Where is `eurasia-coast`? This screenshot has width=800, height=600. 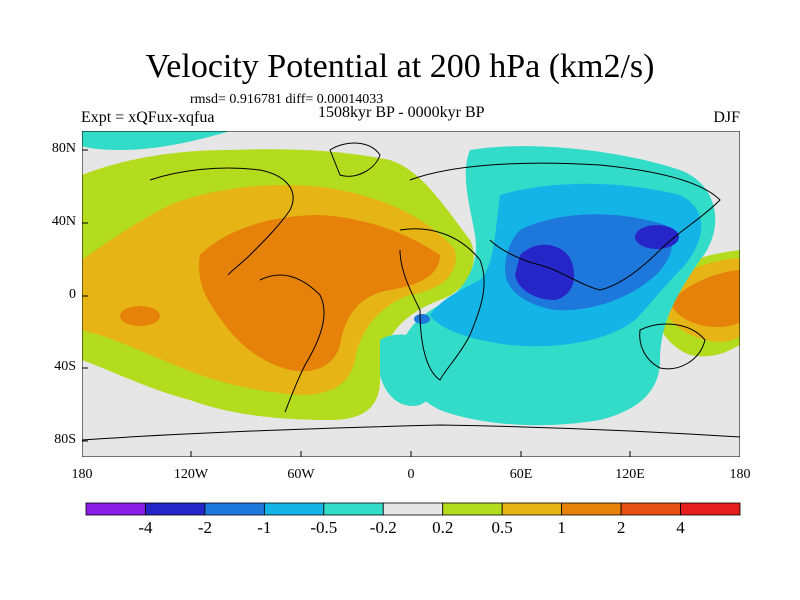
eurasia-coast is located at coordinates (565, 226).